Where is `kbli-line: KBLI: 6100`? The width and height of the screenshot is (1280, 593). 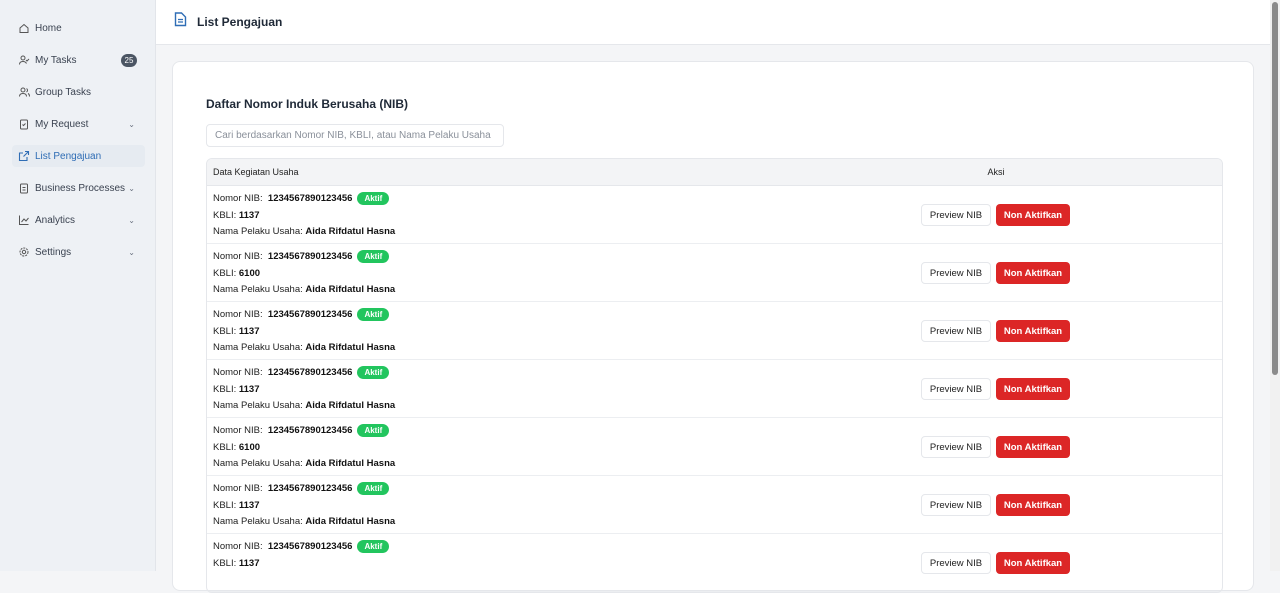
kbli-line: KBLI: 6100 is located at coordinates (236, 273).